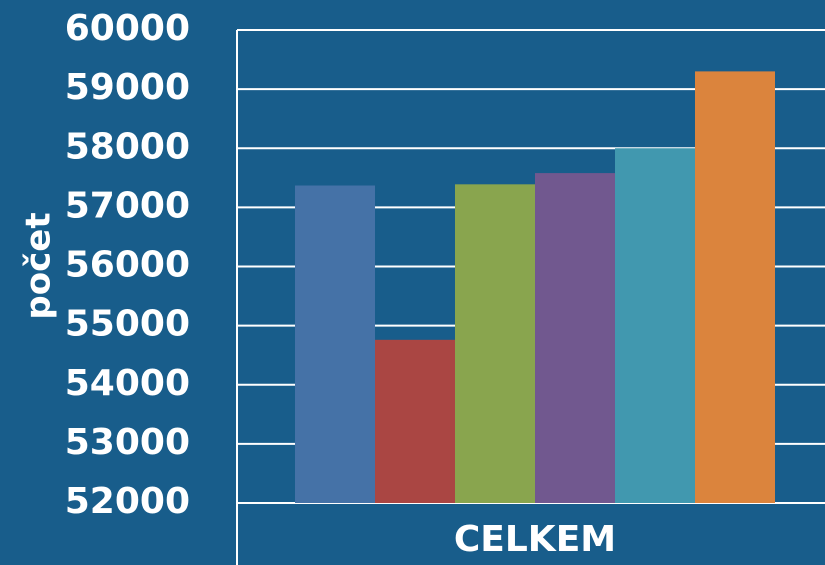  I want to click on y-tick-label: 54000, so click(127, 383).